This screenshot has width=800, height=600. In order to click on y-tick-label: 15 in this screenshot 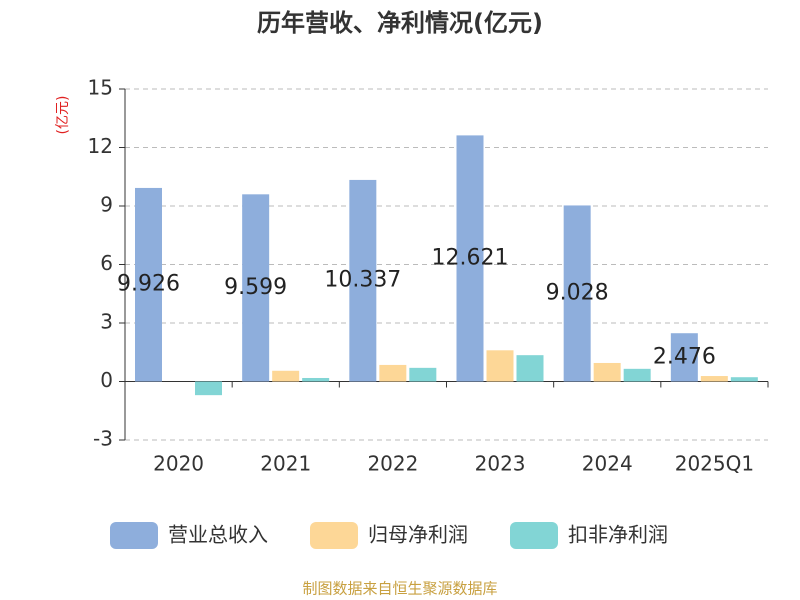, I will do `click(100, 88)`.